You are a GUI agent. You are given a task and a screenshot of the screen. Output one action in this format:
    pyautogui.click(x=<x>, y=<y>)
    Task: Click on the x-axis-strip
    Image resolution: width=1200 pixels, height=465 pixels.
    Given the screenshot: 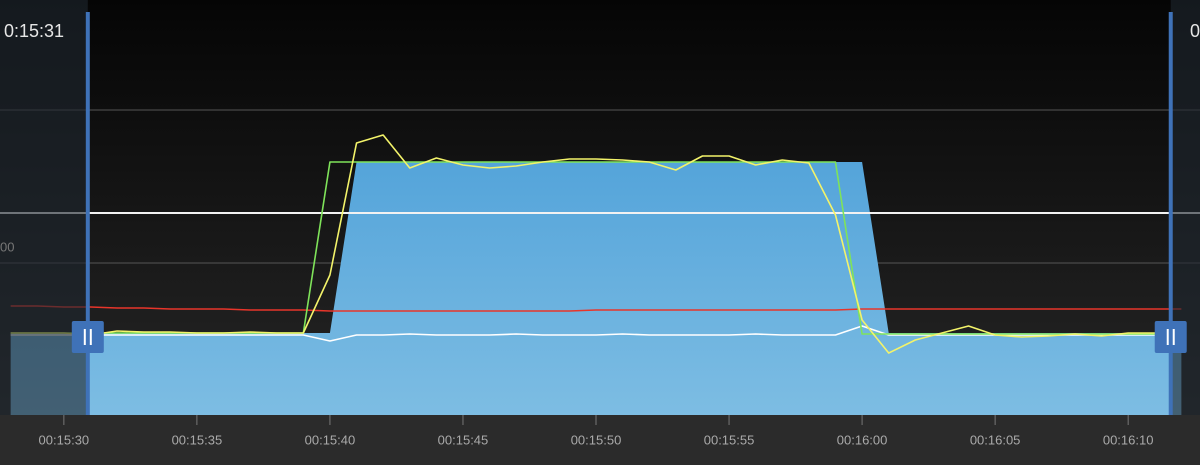 What is the action you would take?
    pyautogui.click(x=600, y=440)
    